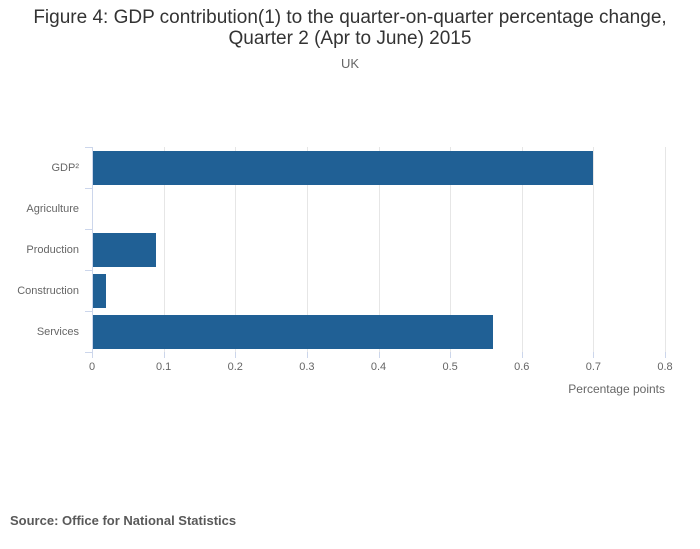  What do you see at coordinates (235, 367) in the screenshot?
I see `x-tick-label: 0.2` at bounding box center [235, 367].